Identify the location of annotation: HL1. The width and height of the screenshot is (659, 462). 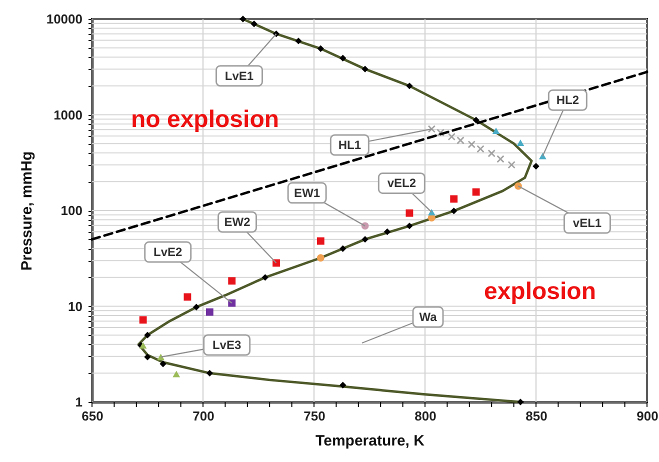
(350, 145).